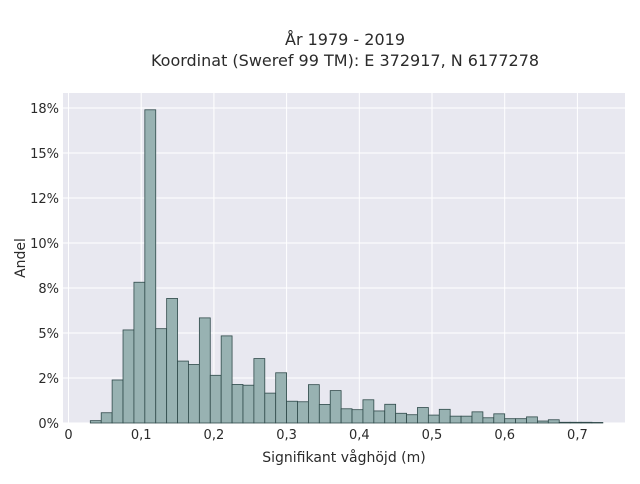 The height and width of the screenshot is (484, 640). Describe the element at coordinates (48, 334) in the screenshot. I see `y-tick-label: 5%` at that location.